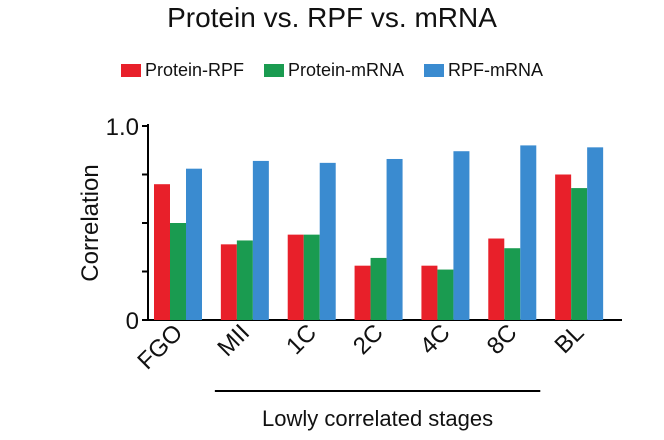 The image size is (664, 440). What do you see at coordinates (512, 284) in the screenshot?
I see `bar-protein-mrna-8c` at bounding box center [512, 284].